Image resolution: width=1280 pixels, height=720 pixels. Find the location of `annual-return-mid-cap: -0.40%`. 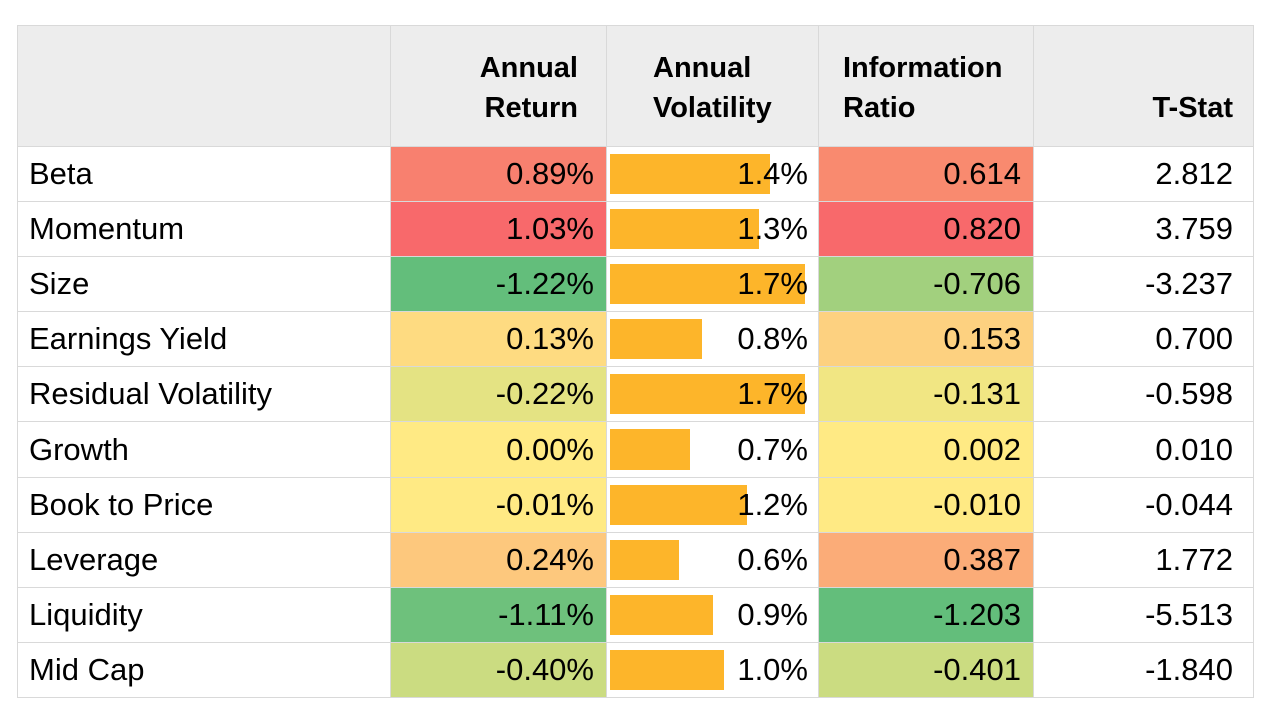

annual-return-mid-cap: -0.40% is located at coordinates (498, 670).